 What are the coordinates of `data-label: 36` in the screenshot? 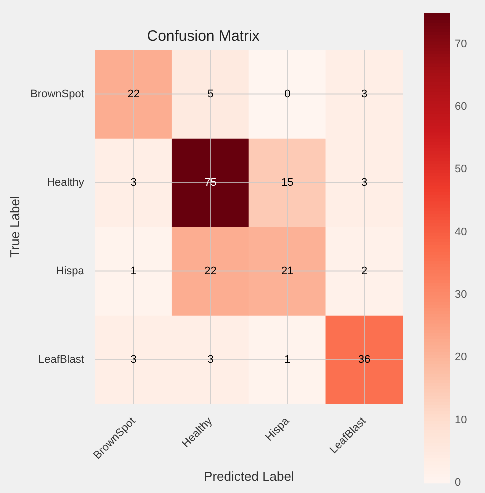 It's located at (364, 360).